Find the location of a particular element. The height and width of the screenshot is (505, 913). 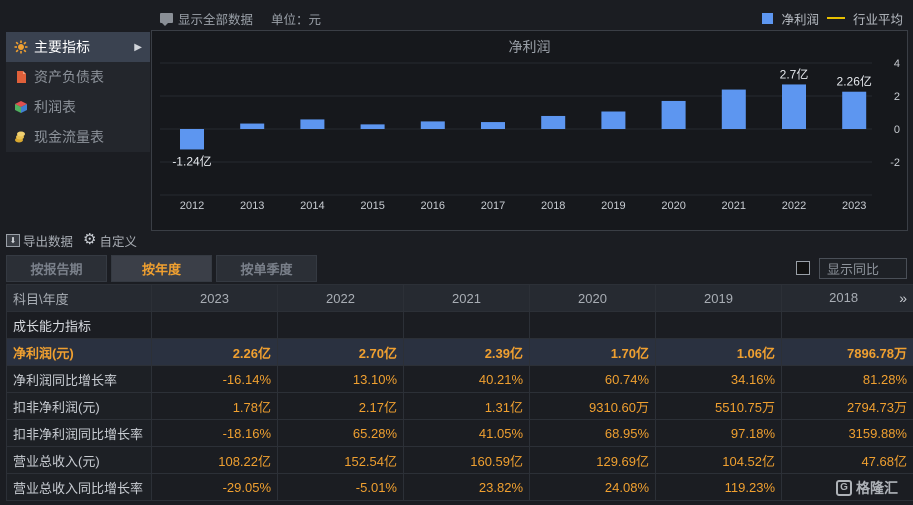

legend-bar-swatch is located at coordinates (768, 18).